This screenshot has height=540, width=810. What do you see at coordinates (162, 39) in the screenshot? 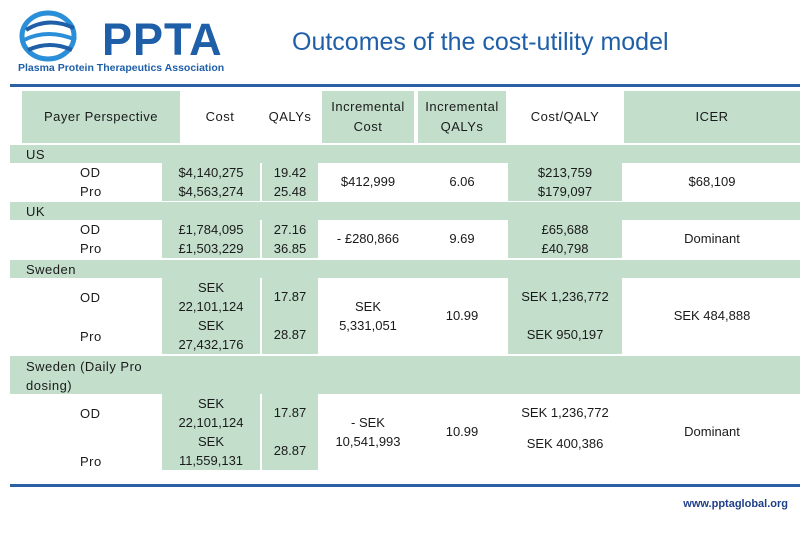
I see `logo-wordmark: PPTA` at bounding box center [162, 39].